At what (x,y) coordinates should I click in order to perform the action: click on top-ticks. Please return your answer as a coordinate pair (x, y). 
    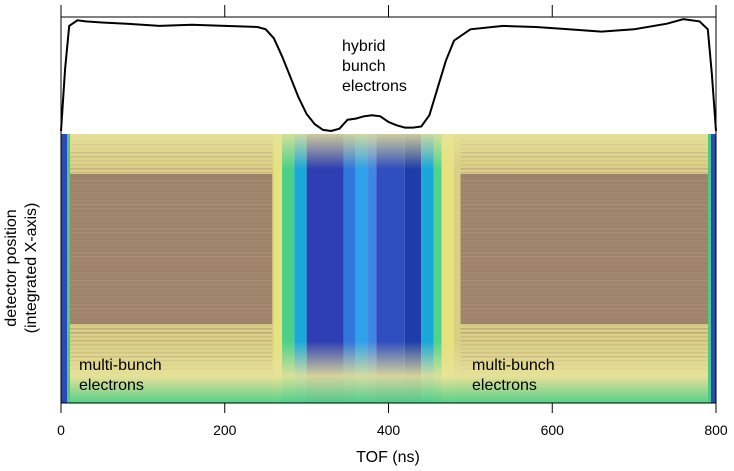
    Looking at the image, I should click on (388, 11).